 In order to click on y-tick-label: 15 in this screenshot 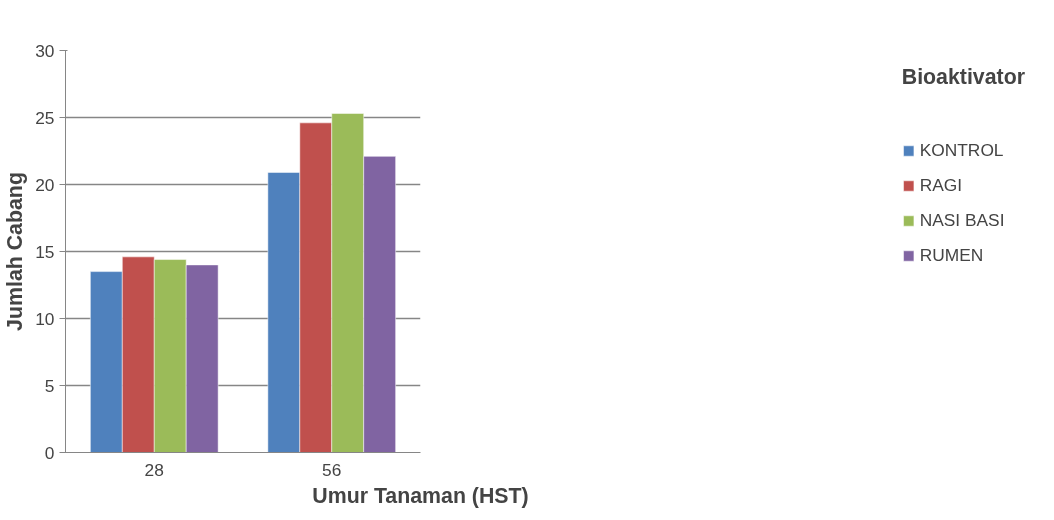, I will do `click(45, 251)`.